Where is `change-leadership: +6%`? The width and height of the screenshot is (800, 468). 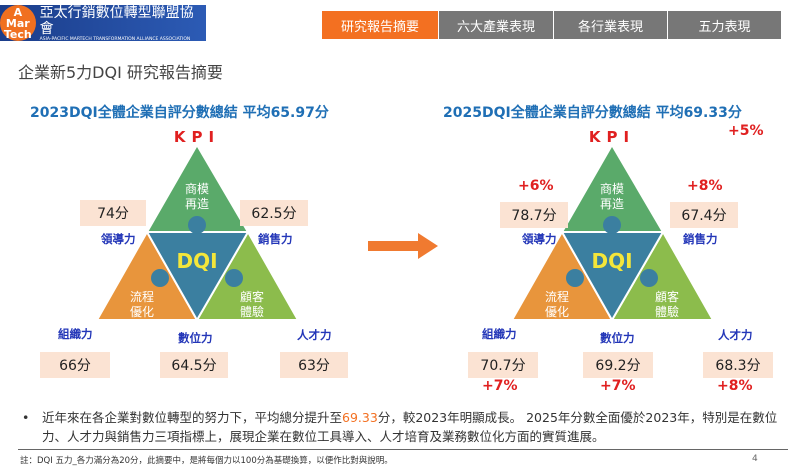 change-leadership: +6% is located at coordinates (536, 186).